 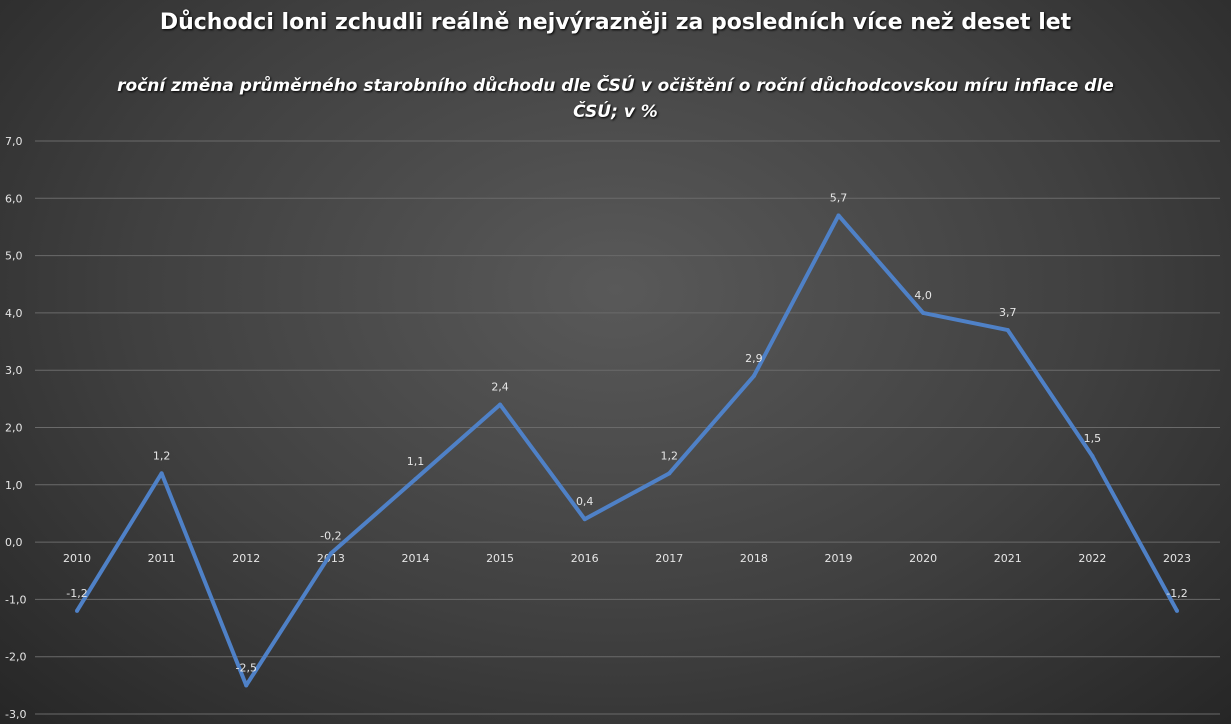 I want to click on data-label: -0,2, so click(x=330, y=536).